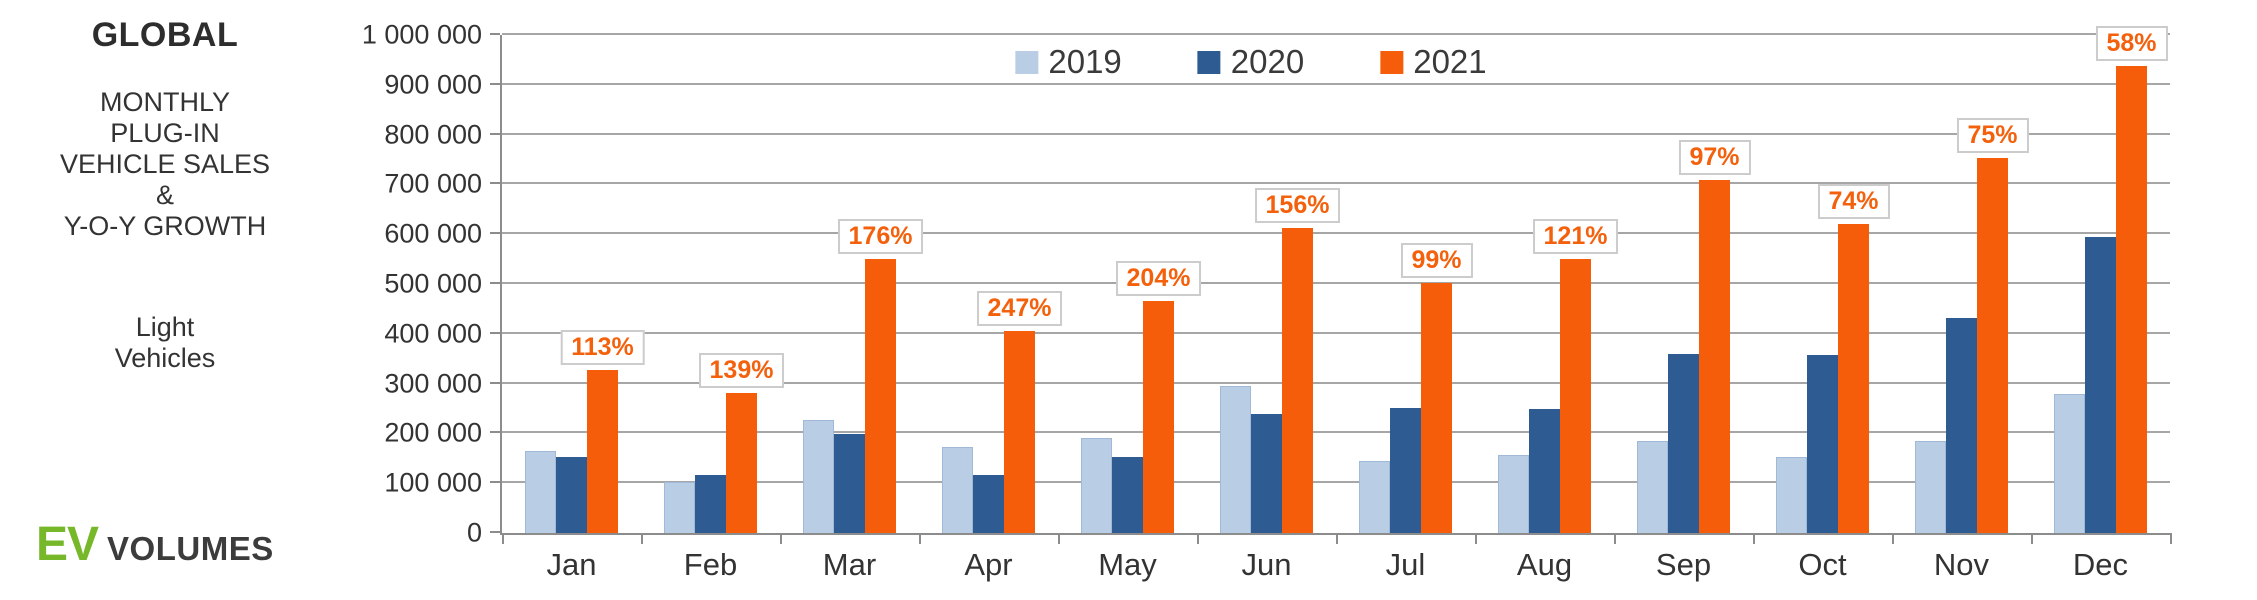  I want to click on growth-label-jun: 156%, so click(1297, 206).